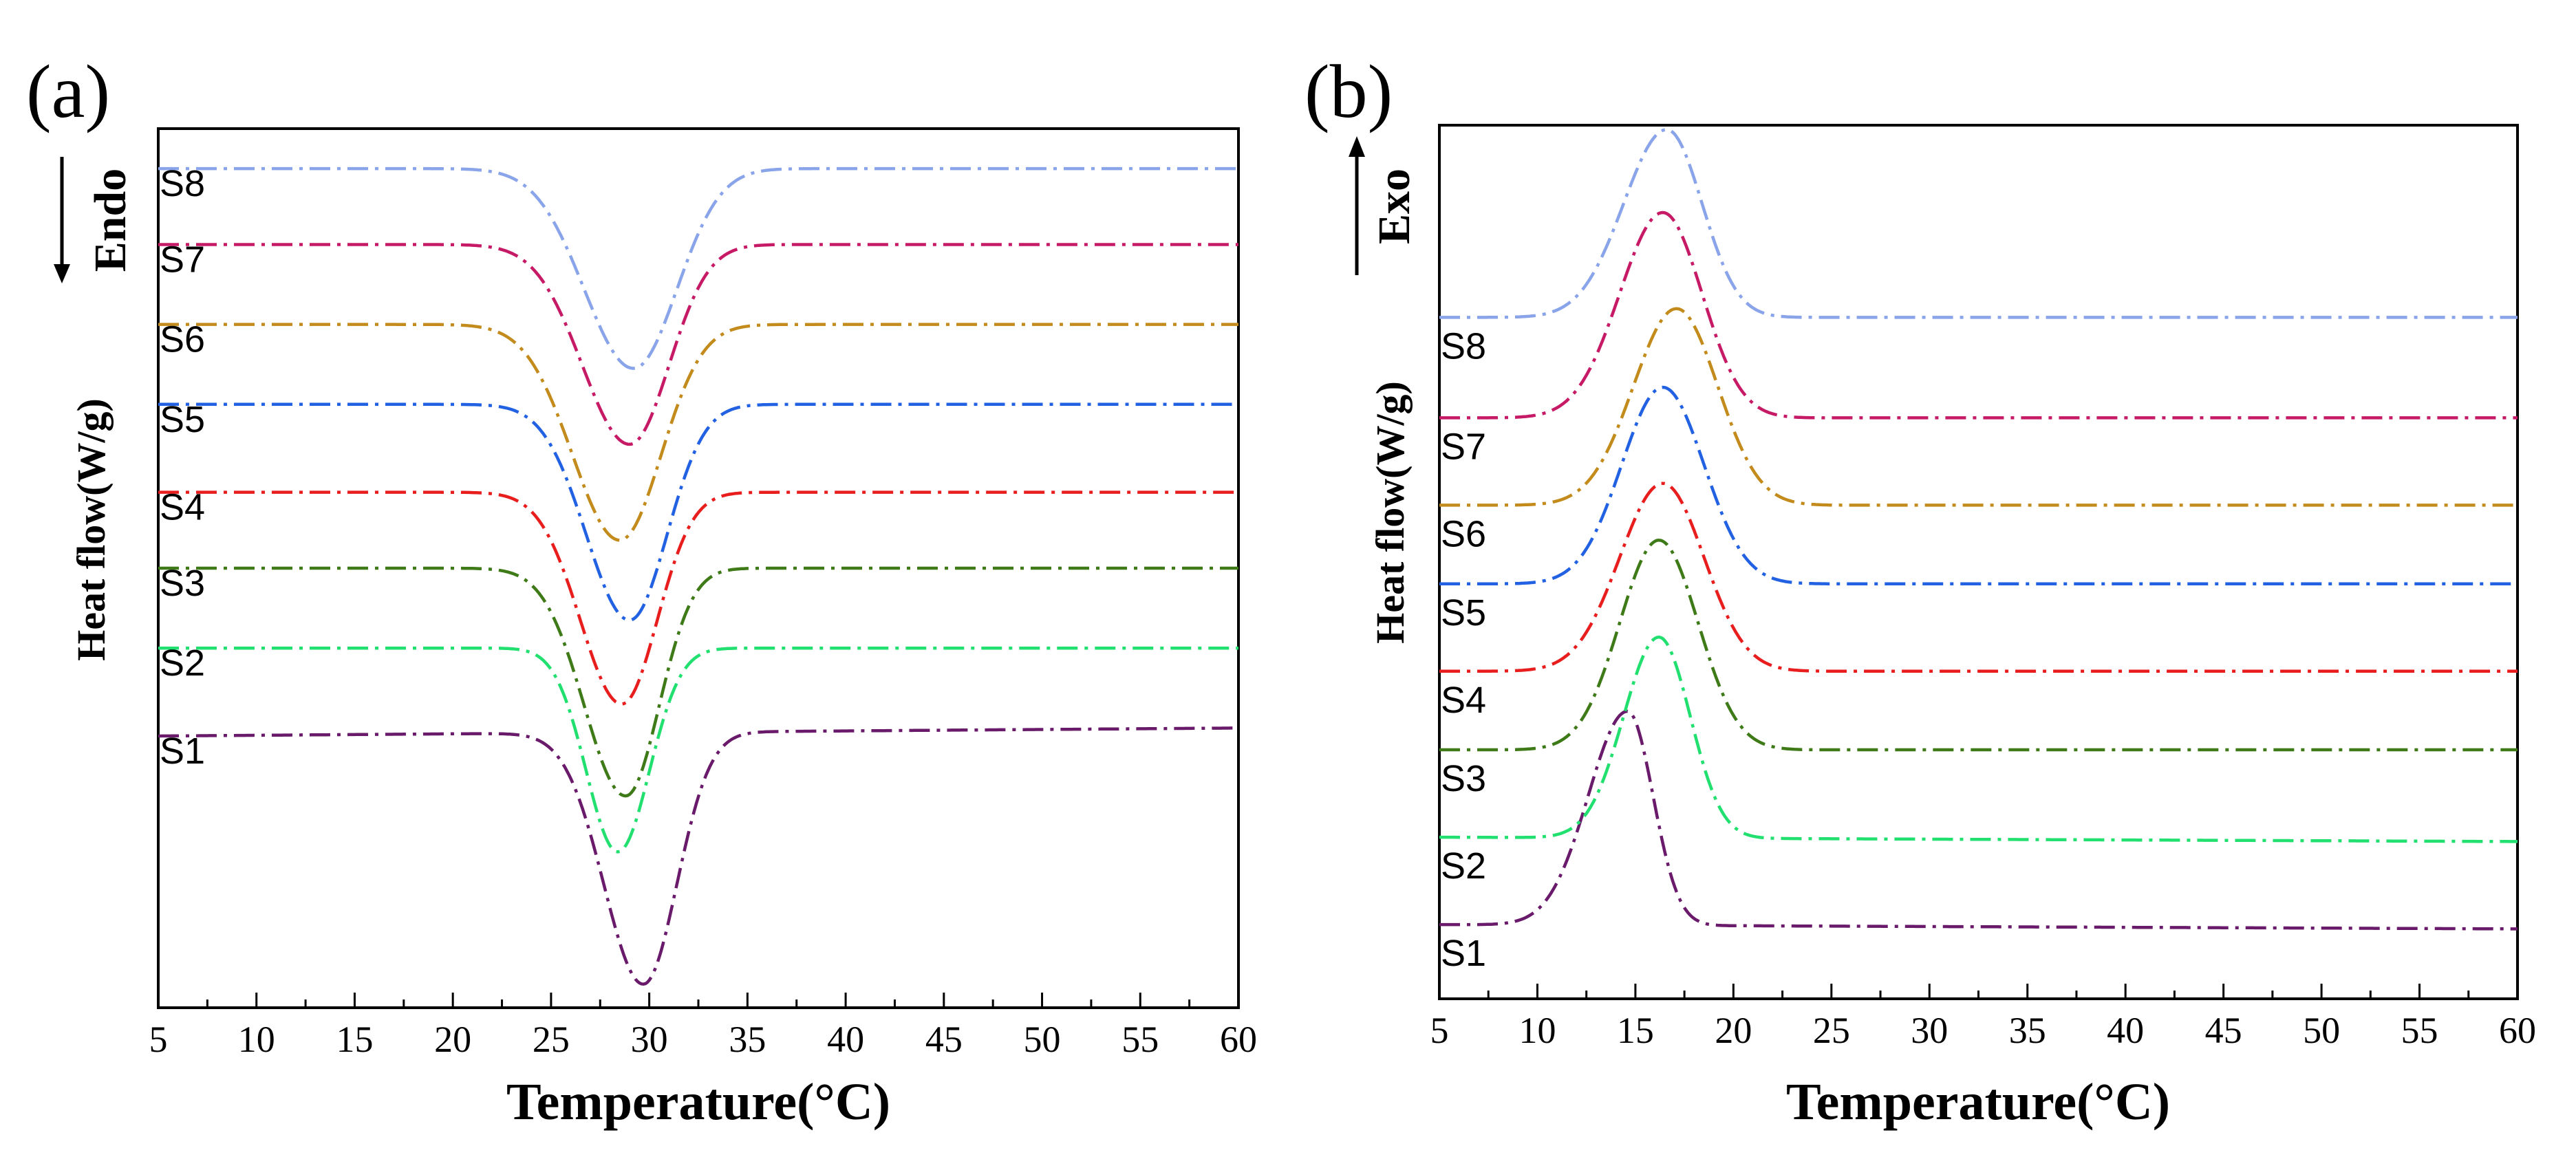 The width and height of the screenshot is (2576, 1157). What do you see at coordinates (182, 467) in the screenshot?
I see `panel-a-series-labels: S1 S2 S3 S4 S5 S6 S7 S8` at bounding box center [182, 467].